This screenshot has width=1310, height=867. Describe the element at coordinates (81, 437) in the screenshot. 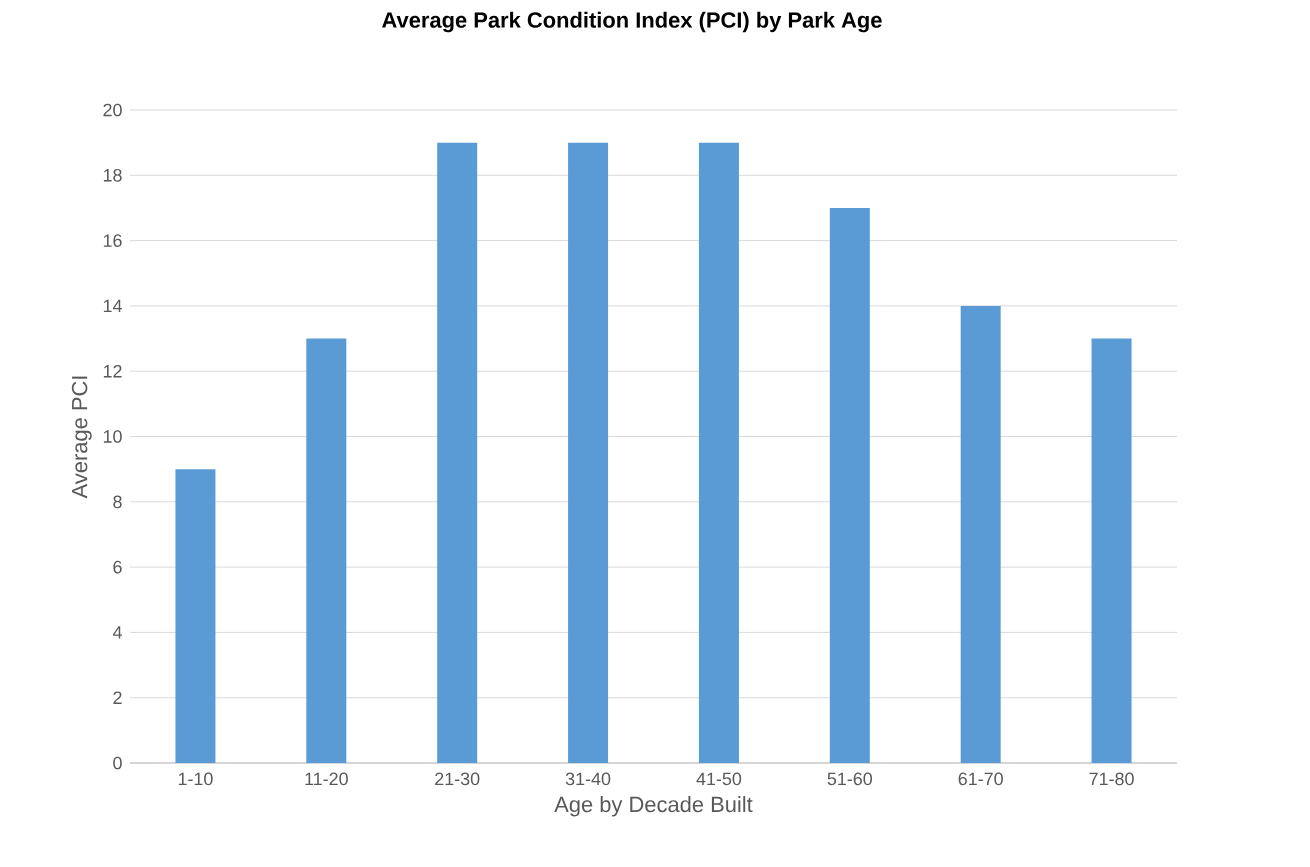

I see `y-axis-title: Average PCI` at that location.